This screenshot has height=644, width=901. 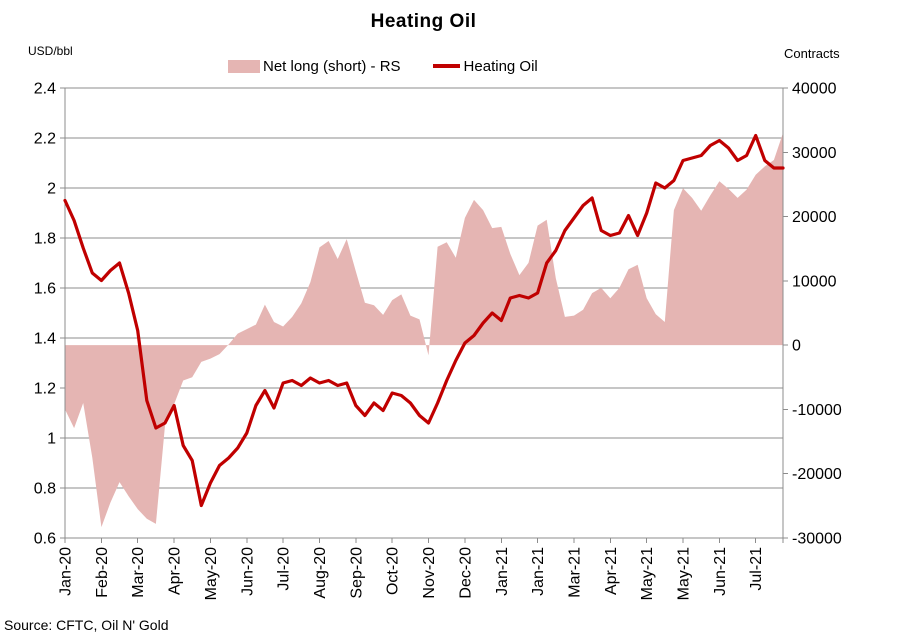 What do you see at coordinates (817, 539) in the screenshot?
I see `right-axis-tick-label: -30000` at bounding box center [817, 539].